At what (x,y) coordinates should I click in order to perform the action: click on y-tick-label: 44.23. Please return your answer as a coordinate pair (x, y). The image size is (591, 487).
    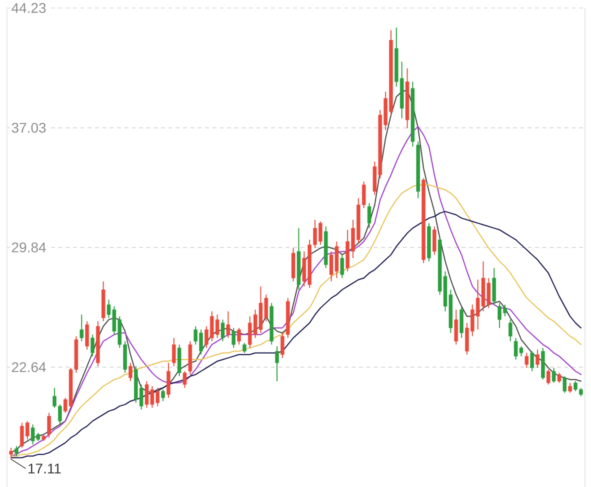
    Looking at the image, I should click on (29, 8).